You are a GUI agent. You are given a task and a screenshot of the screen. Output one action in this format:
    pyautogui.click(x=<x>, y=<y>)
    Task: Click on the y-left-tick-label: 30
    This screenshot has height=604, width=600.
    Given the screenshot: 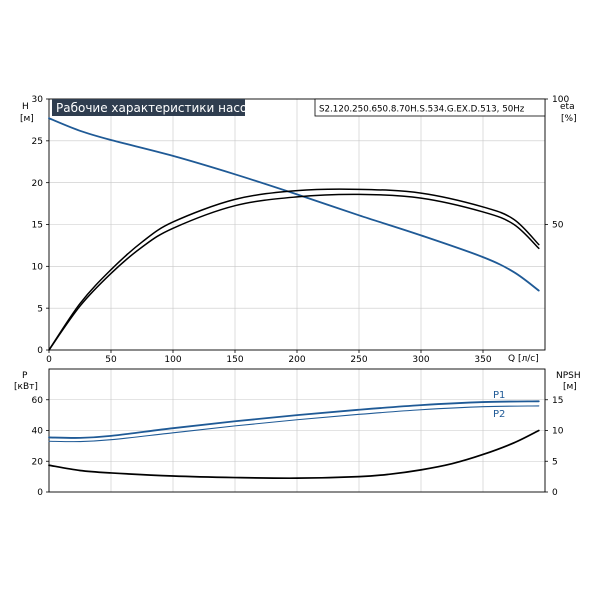 What is the action you would take?
    pyautogui.click(x=38, y=100)
    